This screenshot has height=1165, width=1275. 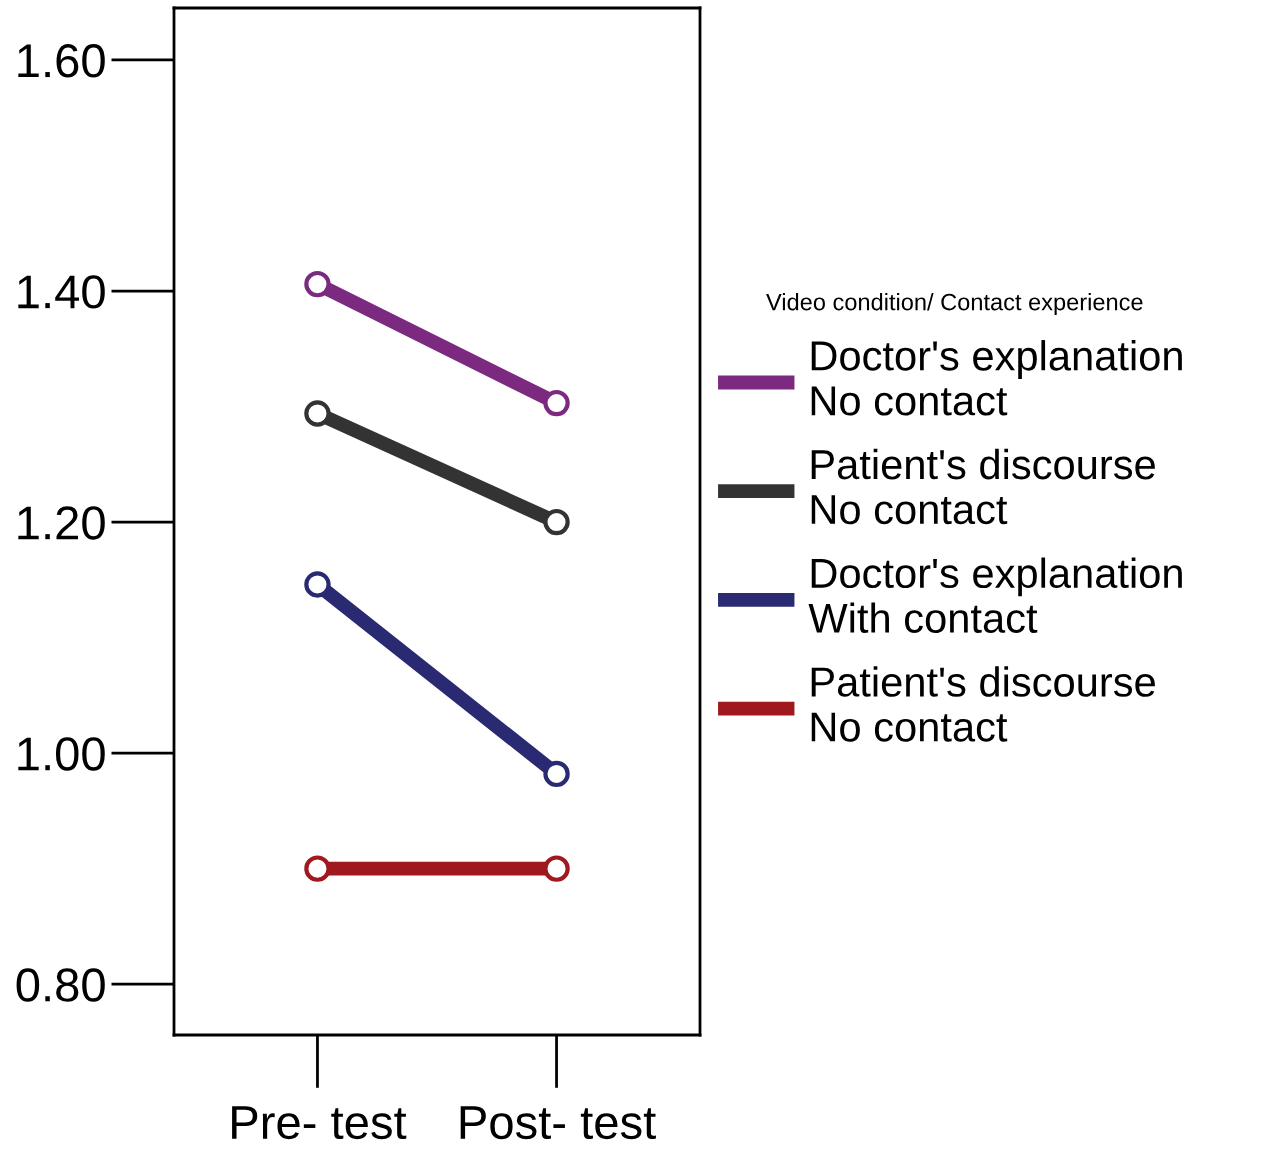 What do you see at coordinates (954, 304) in the screenshot?
I see `legend-title: Video condition/ Contact experience` at bounding box center [954, 304].